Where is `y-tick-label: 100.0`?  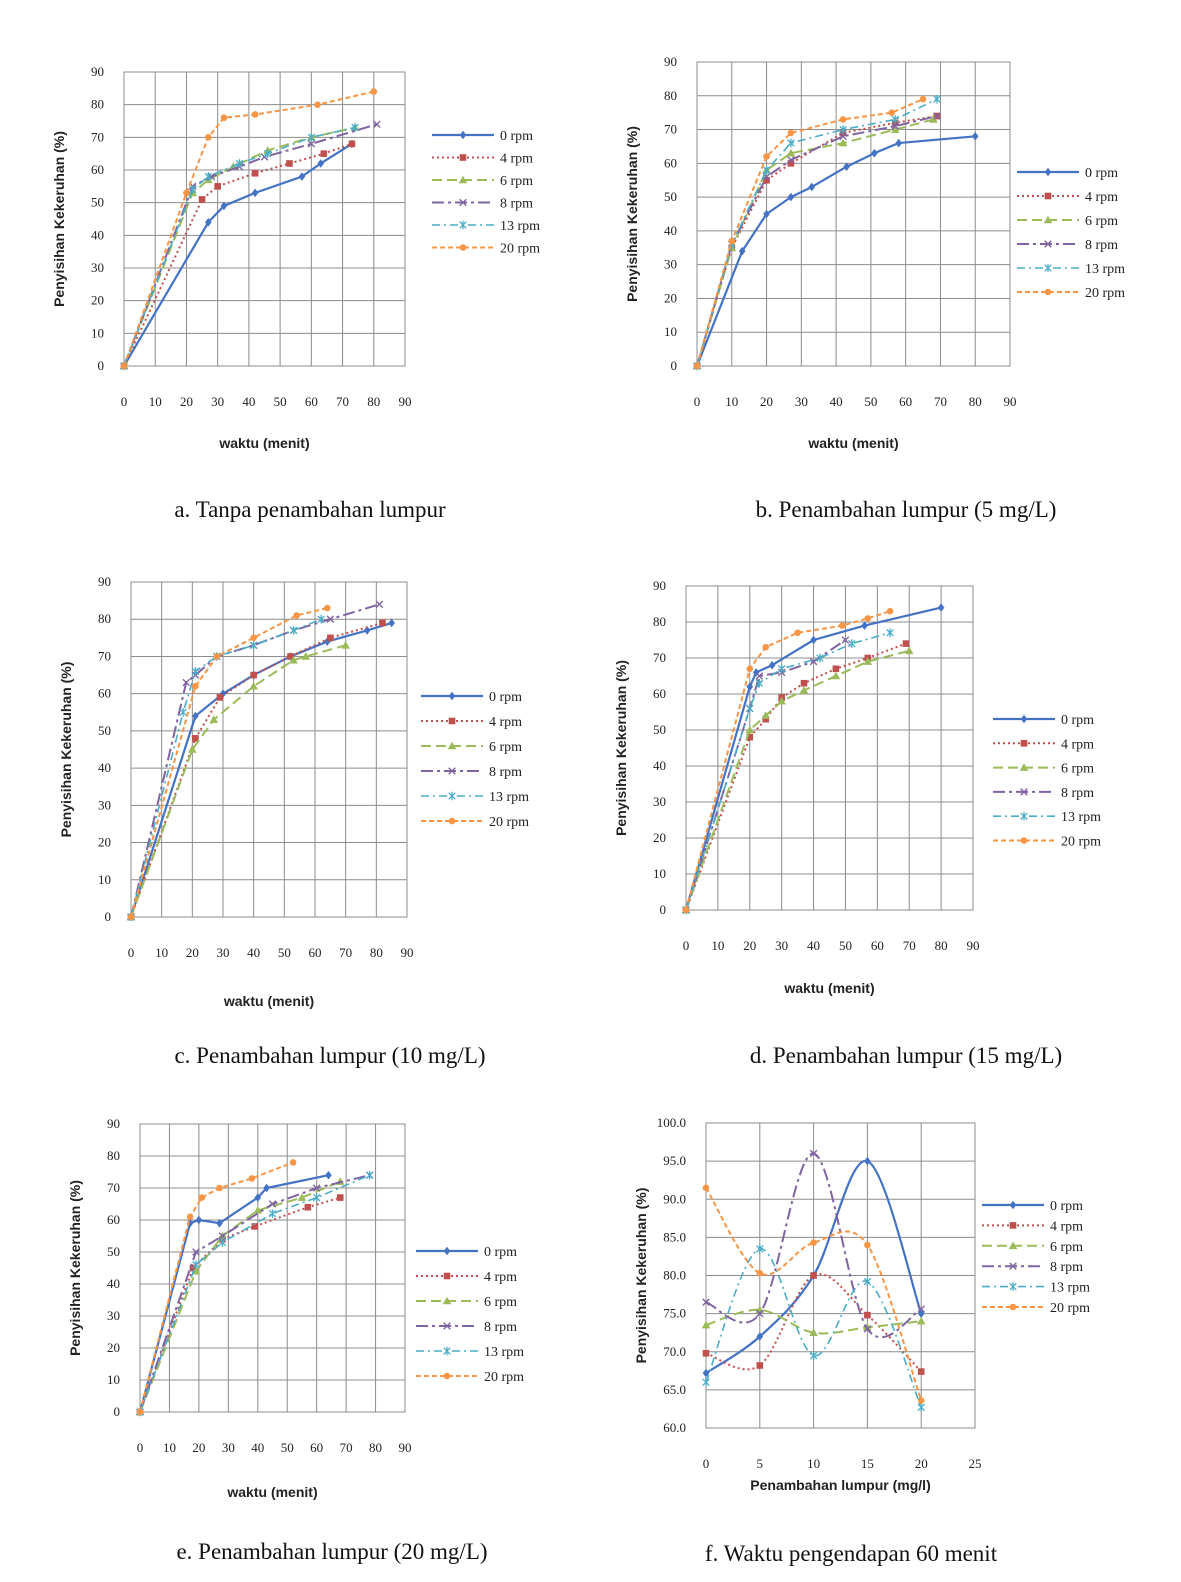
y-tick-label: 100.0 is located at coordinates (671, 1122).